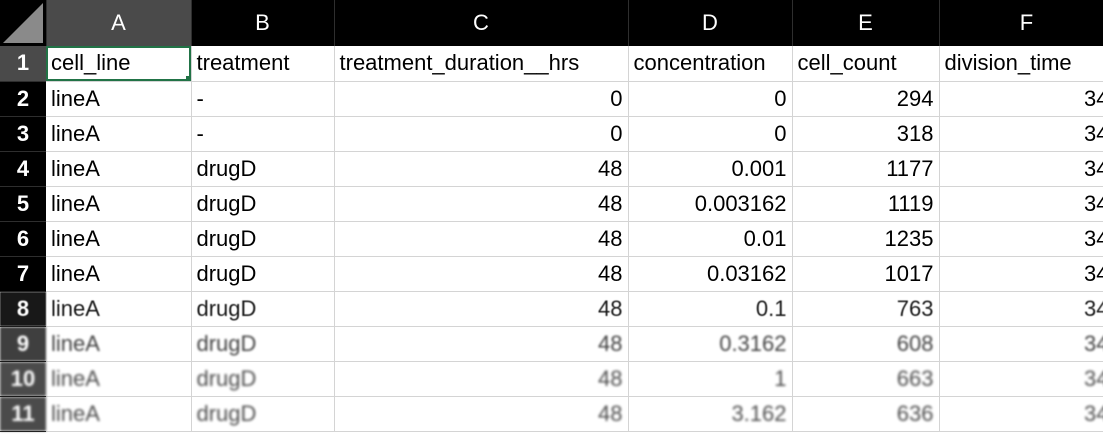  I want to click on column-header-b: B, so click(263, 23).